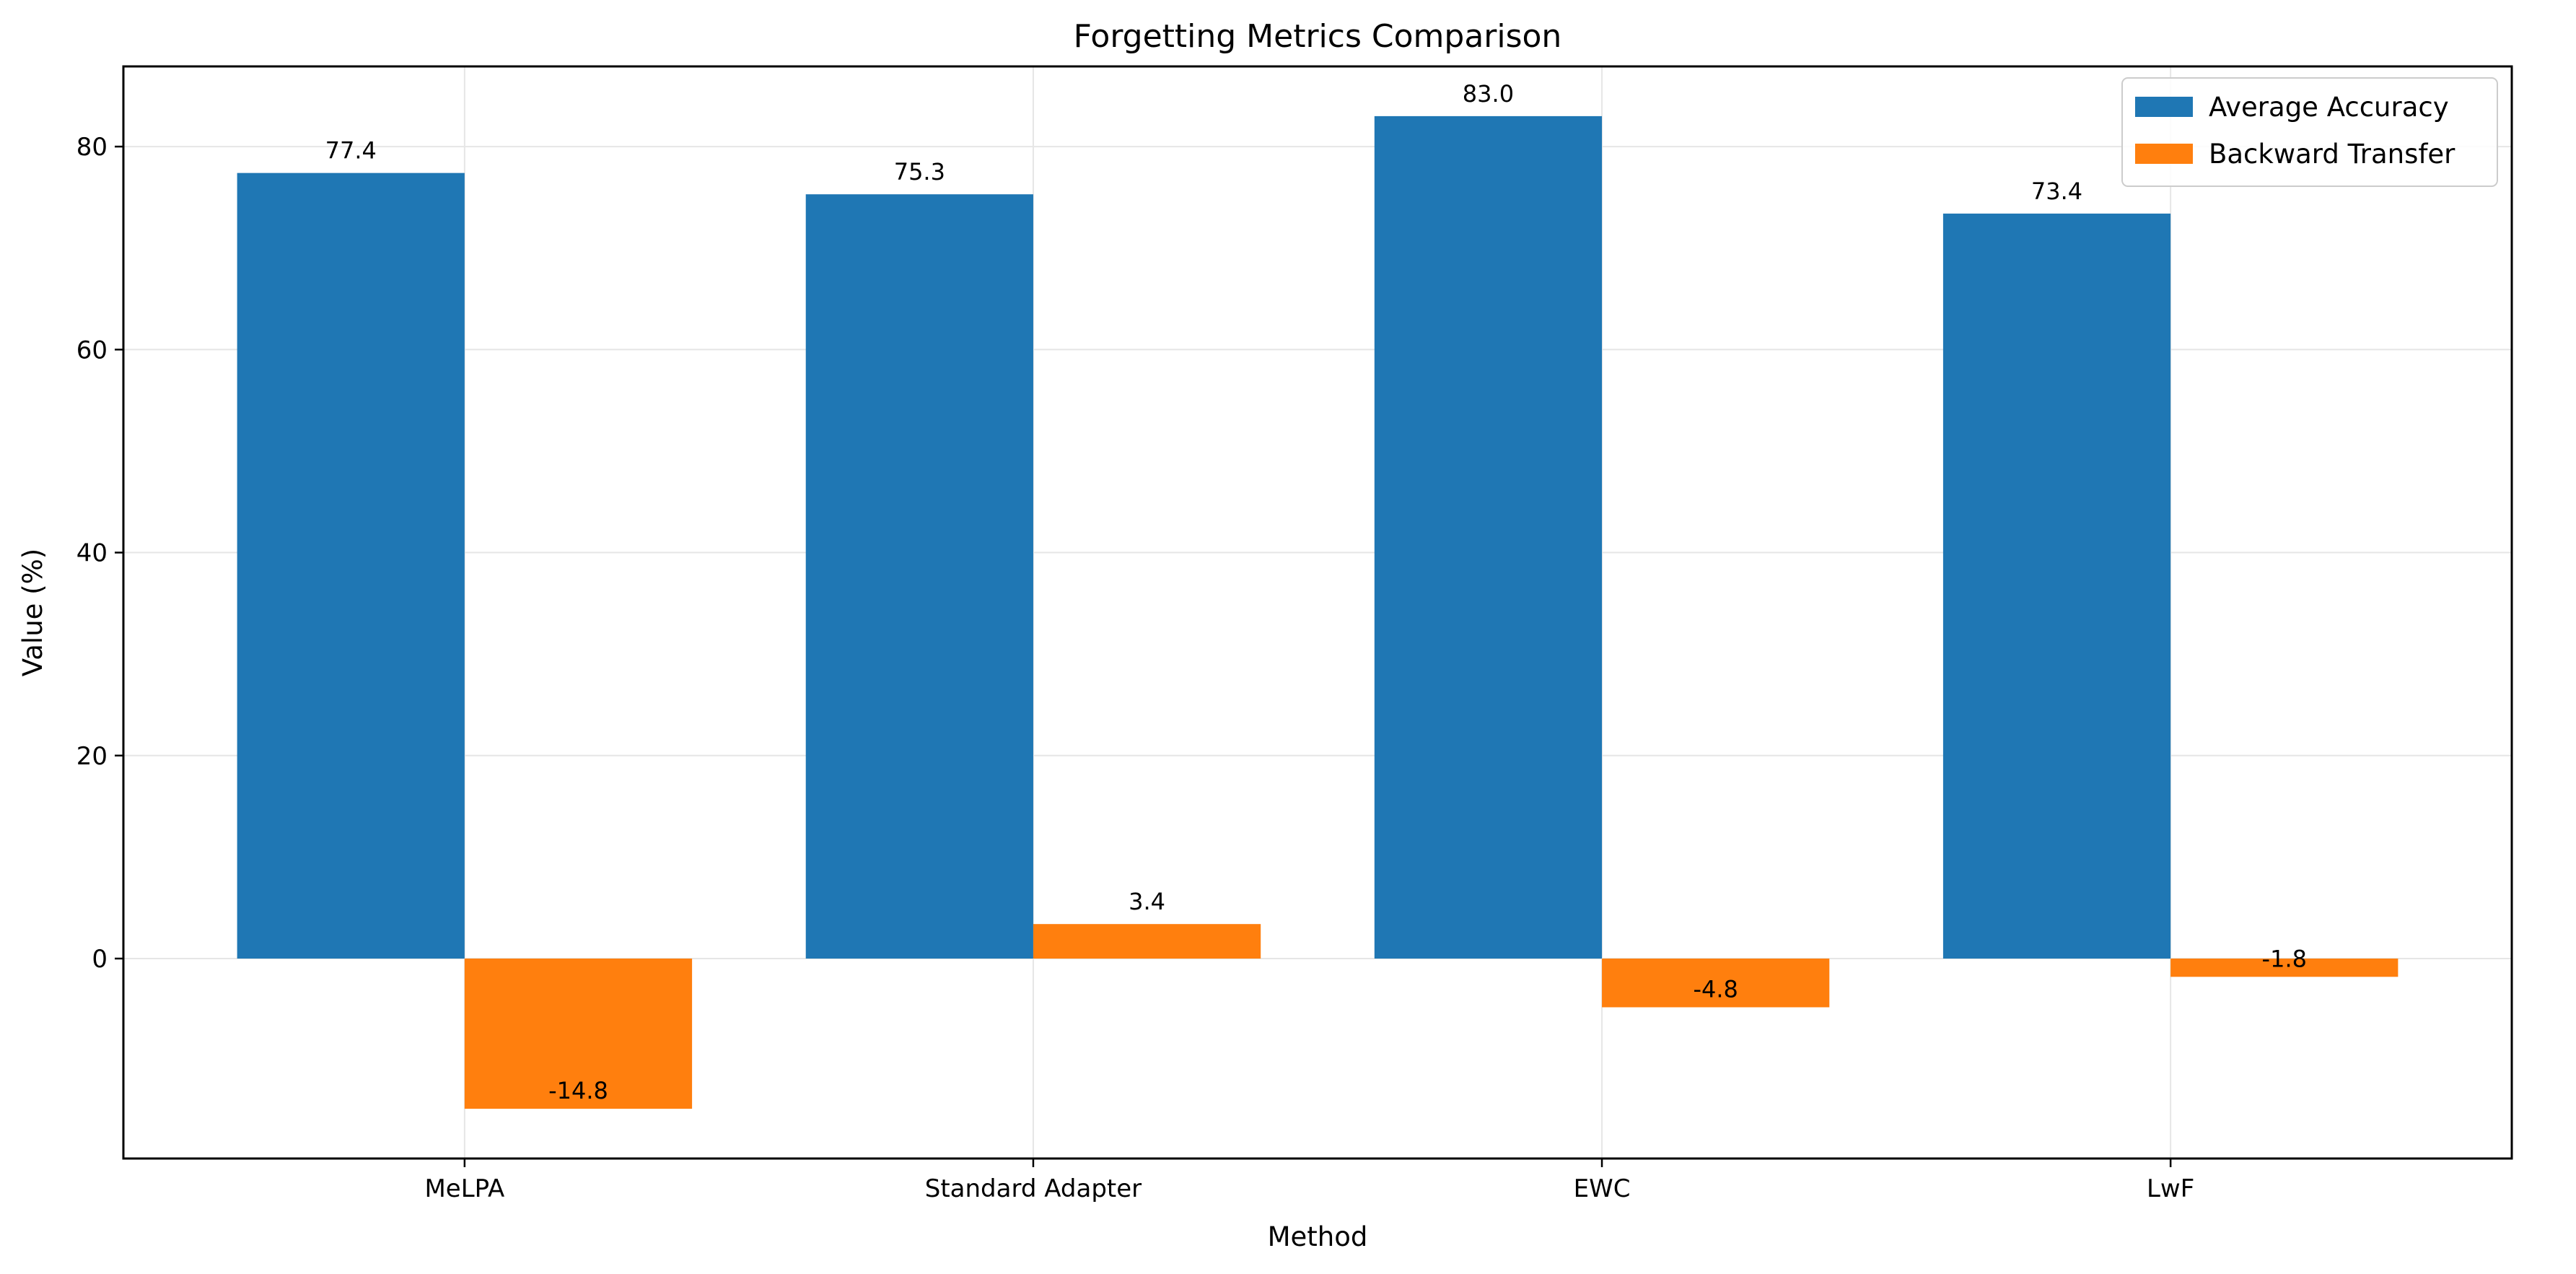 Image resolution: width=2576 pixels, height=1274 pixels. What do you see at coordinates (1488, 94) in the screenshot?
I see `data-label-0-2: 83.0` at bounding box center [1488, 94].